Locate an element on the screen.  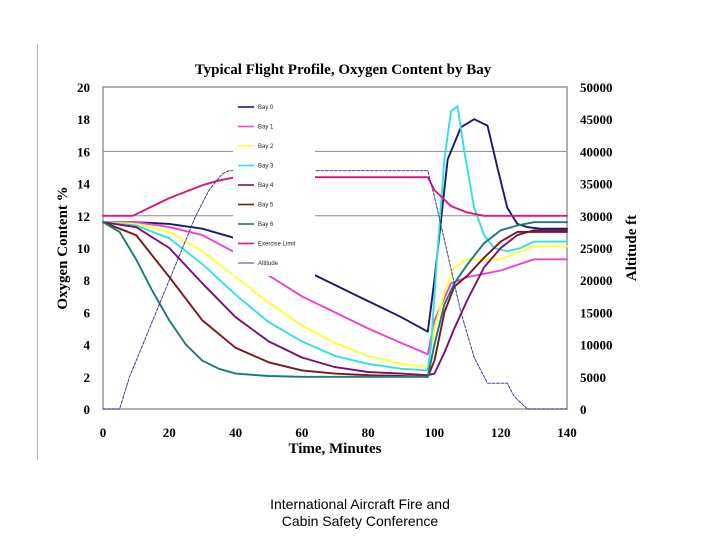
y-tick-label: 18 is located at coordinates (84, 119).